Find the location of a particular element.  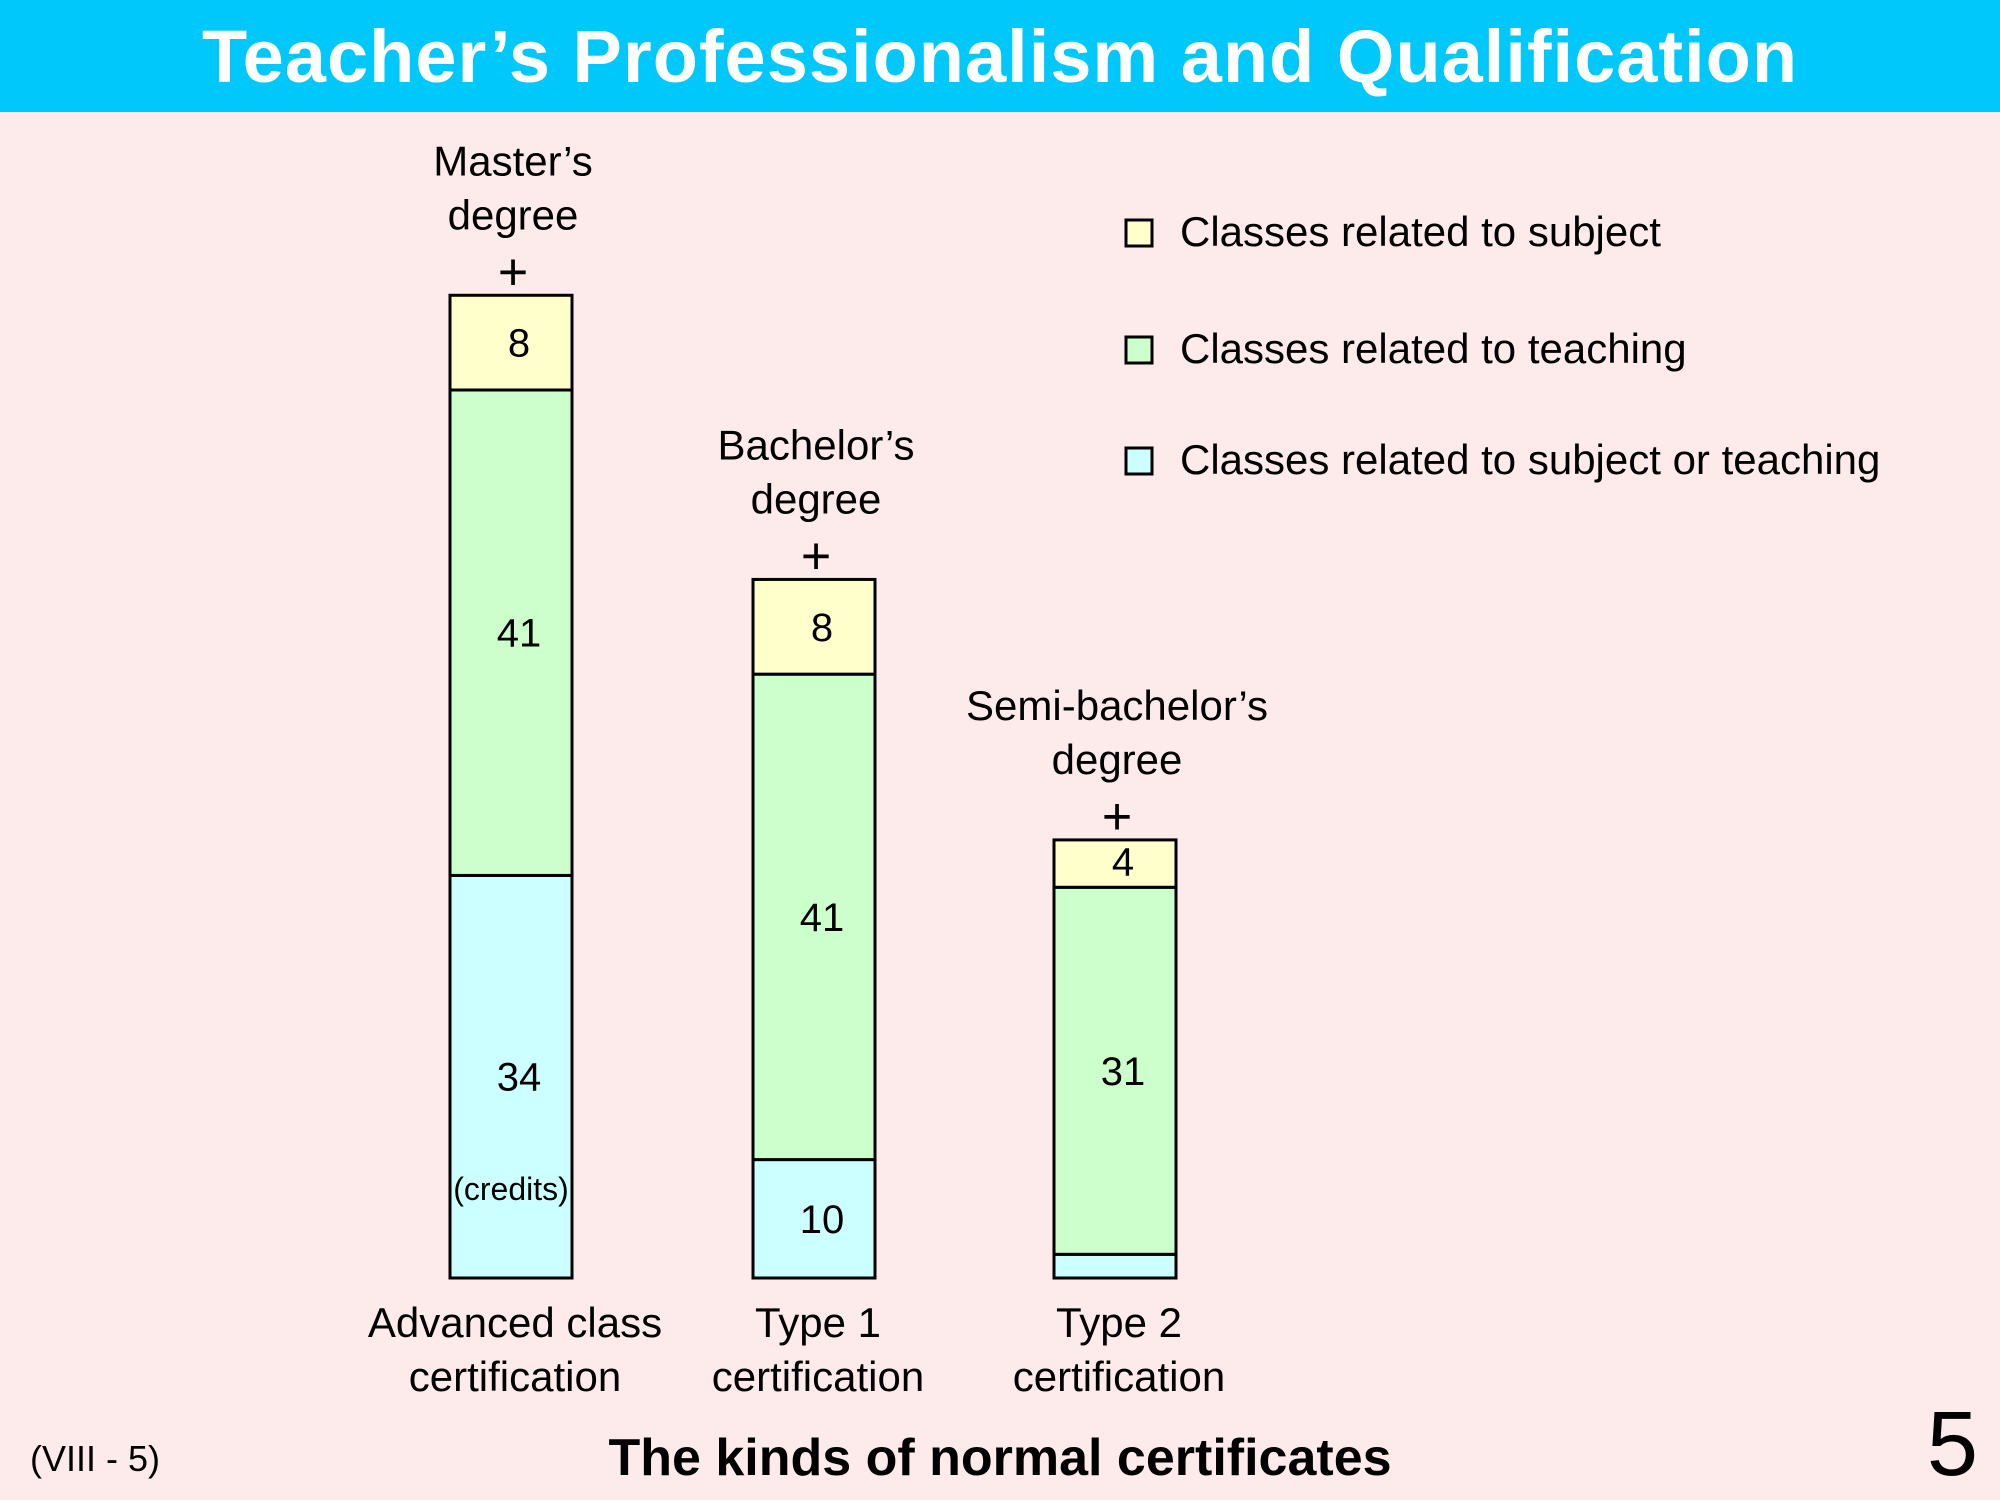

data-label: 31 is located at coordinates (1123, 1072).